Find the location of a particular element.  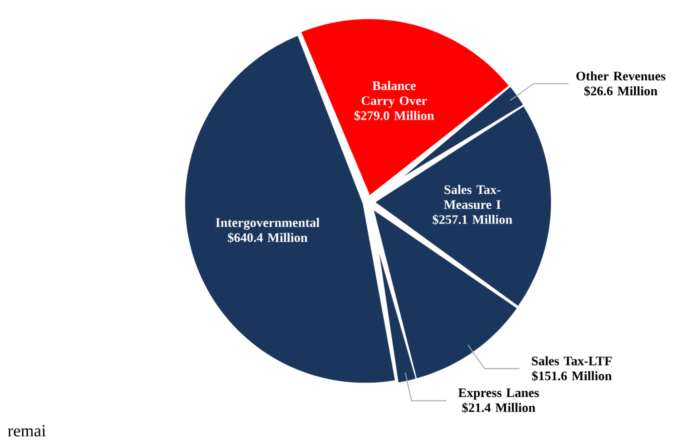

slice-label: Balance Carry Over is located at coordinates (394, 94).